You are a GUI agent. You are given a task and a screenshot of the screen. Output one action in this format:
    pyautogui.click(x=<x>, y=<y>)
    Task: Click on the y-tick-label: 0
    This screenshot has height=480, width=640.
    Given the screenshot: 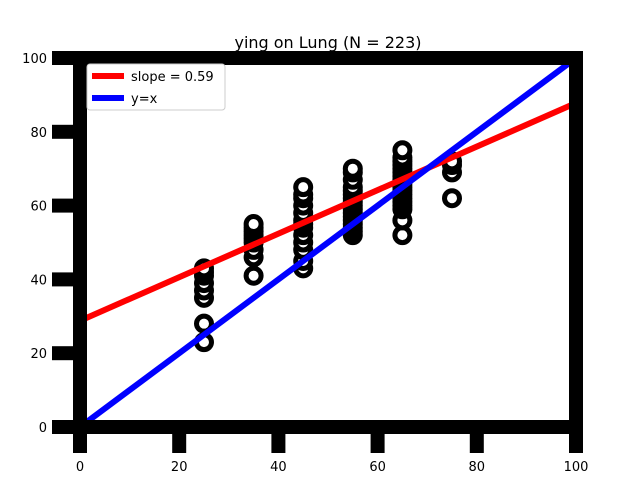 What is the action you would take?
    pyautogui.click(x=43, y=428)
    